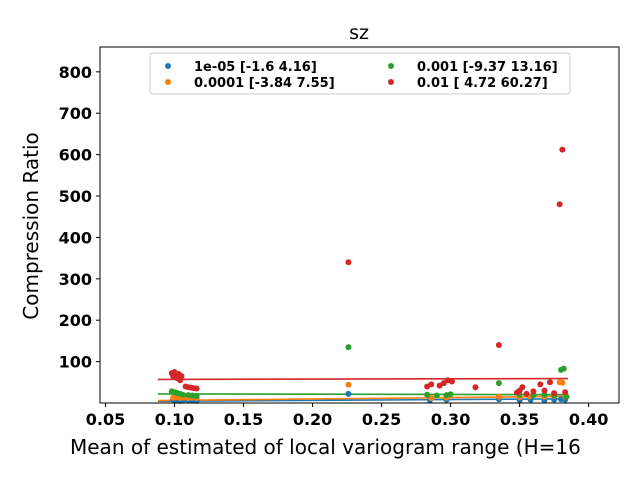 The width and height of the screenshot is (640, 480). What do you see at coordinates (381, 419) in the screenshot?
I see `x-tick-label: 0.25` at bounding box center [381, 419].